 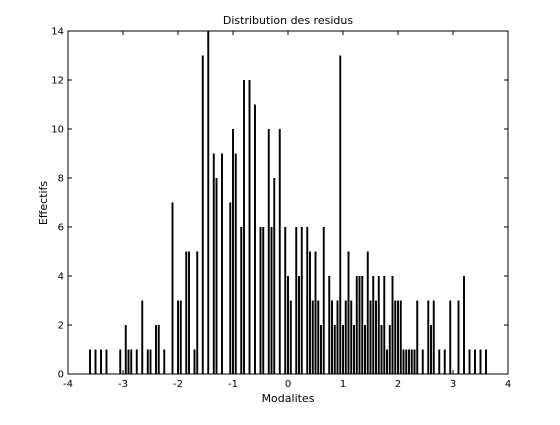 What do you see at coordinates (288, 398) in the screenshot?
I see `x-axis-label: Modalites` at bounding box center [288, 398].